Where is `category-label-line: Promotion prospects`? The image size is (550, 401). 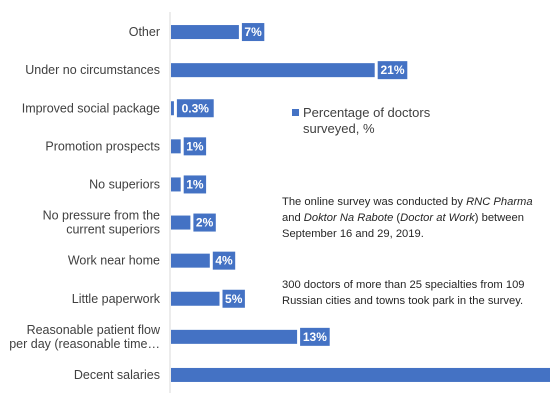
category-label-line: Promotion prospects is located at coordinates (102, 146).